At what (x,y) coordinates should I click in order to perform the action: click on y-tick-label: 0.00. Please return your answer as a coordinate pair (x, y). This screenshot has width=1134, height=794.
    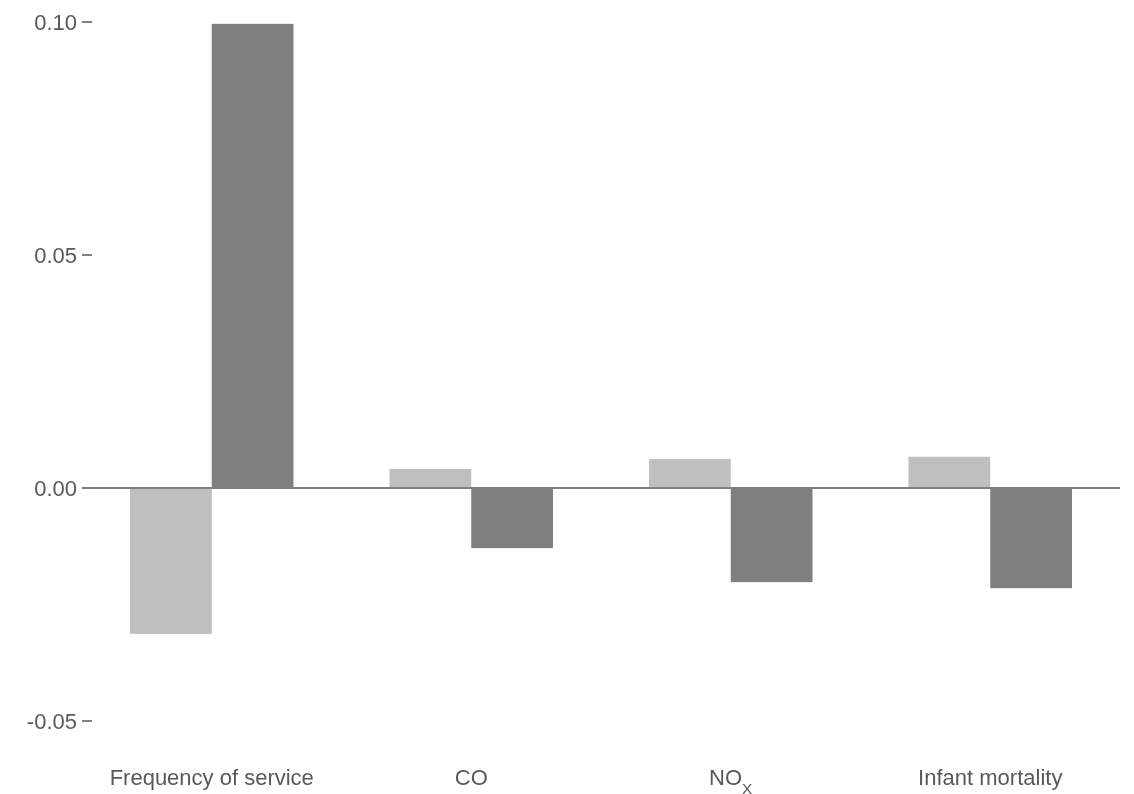
    Looking at the image, I should click on (55, 488).